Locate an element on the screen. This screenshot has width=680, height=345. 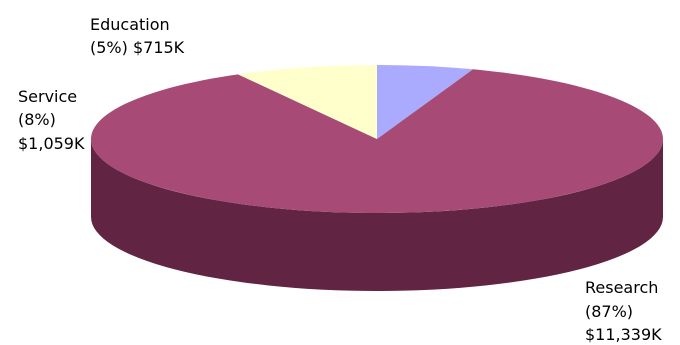
label-service-name: Service is located at coordinates (47, 96).